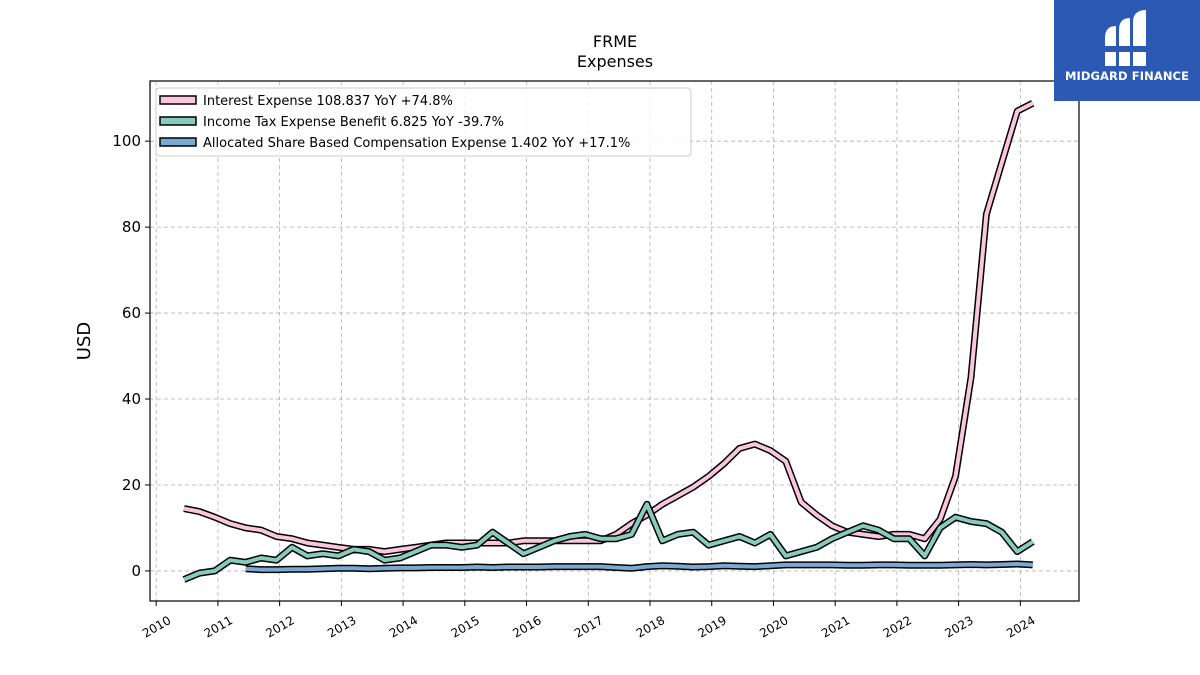 The height and width of the screenshot is (675, 1200). Describe the element at coordinates (650, 626) in the screenshot. I see `x-tick-label: 2018` at that location.